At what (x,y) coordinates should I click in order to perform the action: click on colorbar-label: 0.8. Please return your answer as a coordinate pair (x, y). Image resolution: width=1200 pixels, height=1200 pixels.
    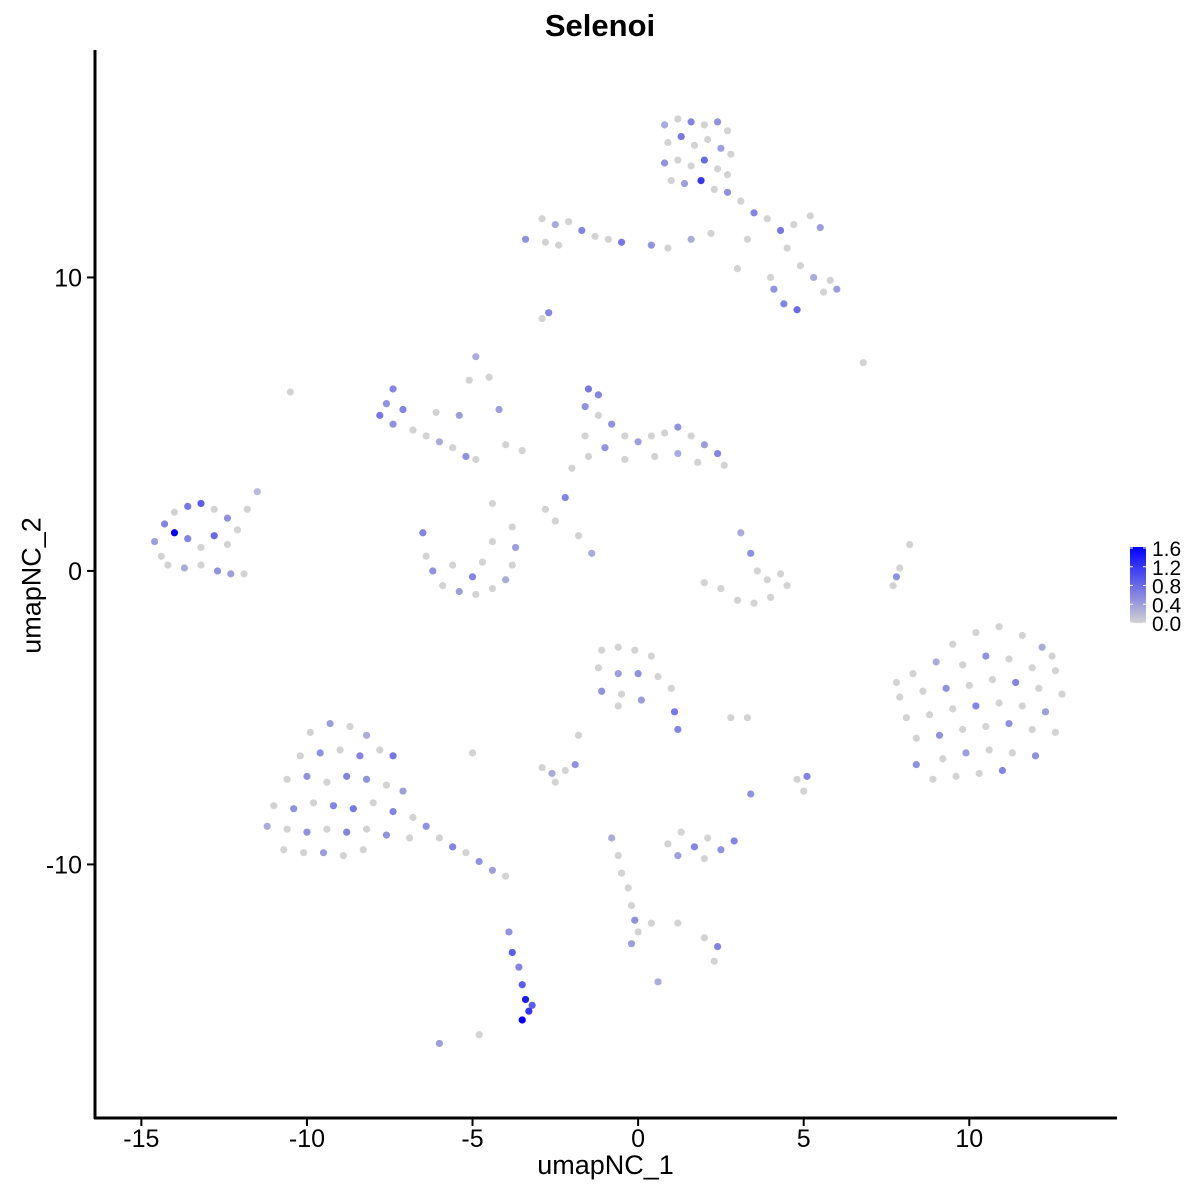
    Looking at the image, I should click on (1166, 587).